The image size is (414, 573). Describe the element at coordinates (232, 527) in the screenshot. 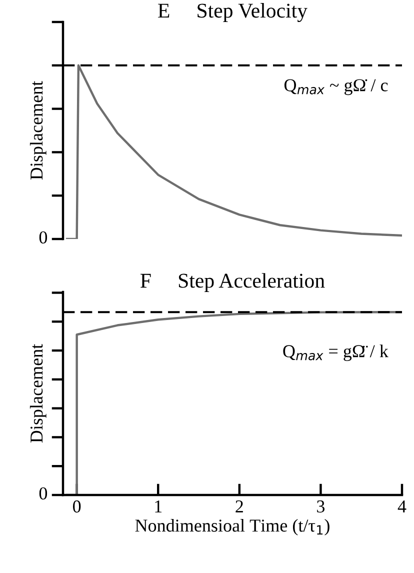

I see `x-axis-title: Nondimensioal Time (t/τ$_{1}$)` at that location.